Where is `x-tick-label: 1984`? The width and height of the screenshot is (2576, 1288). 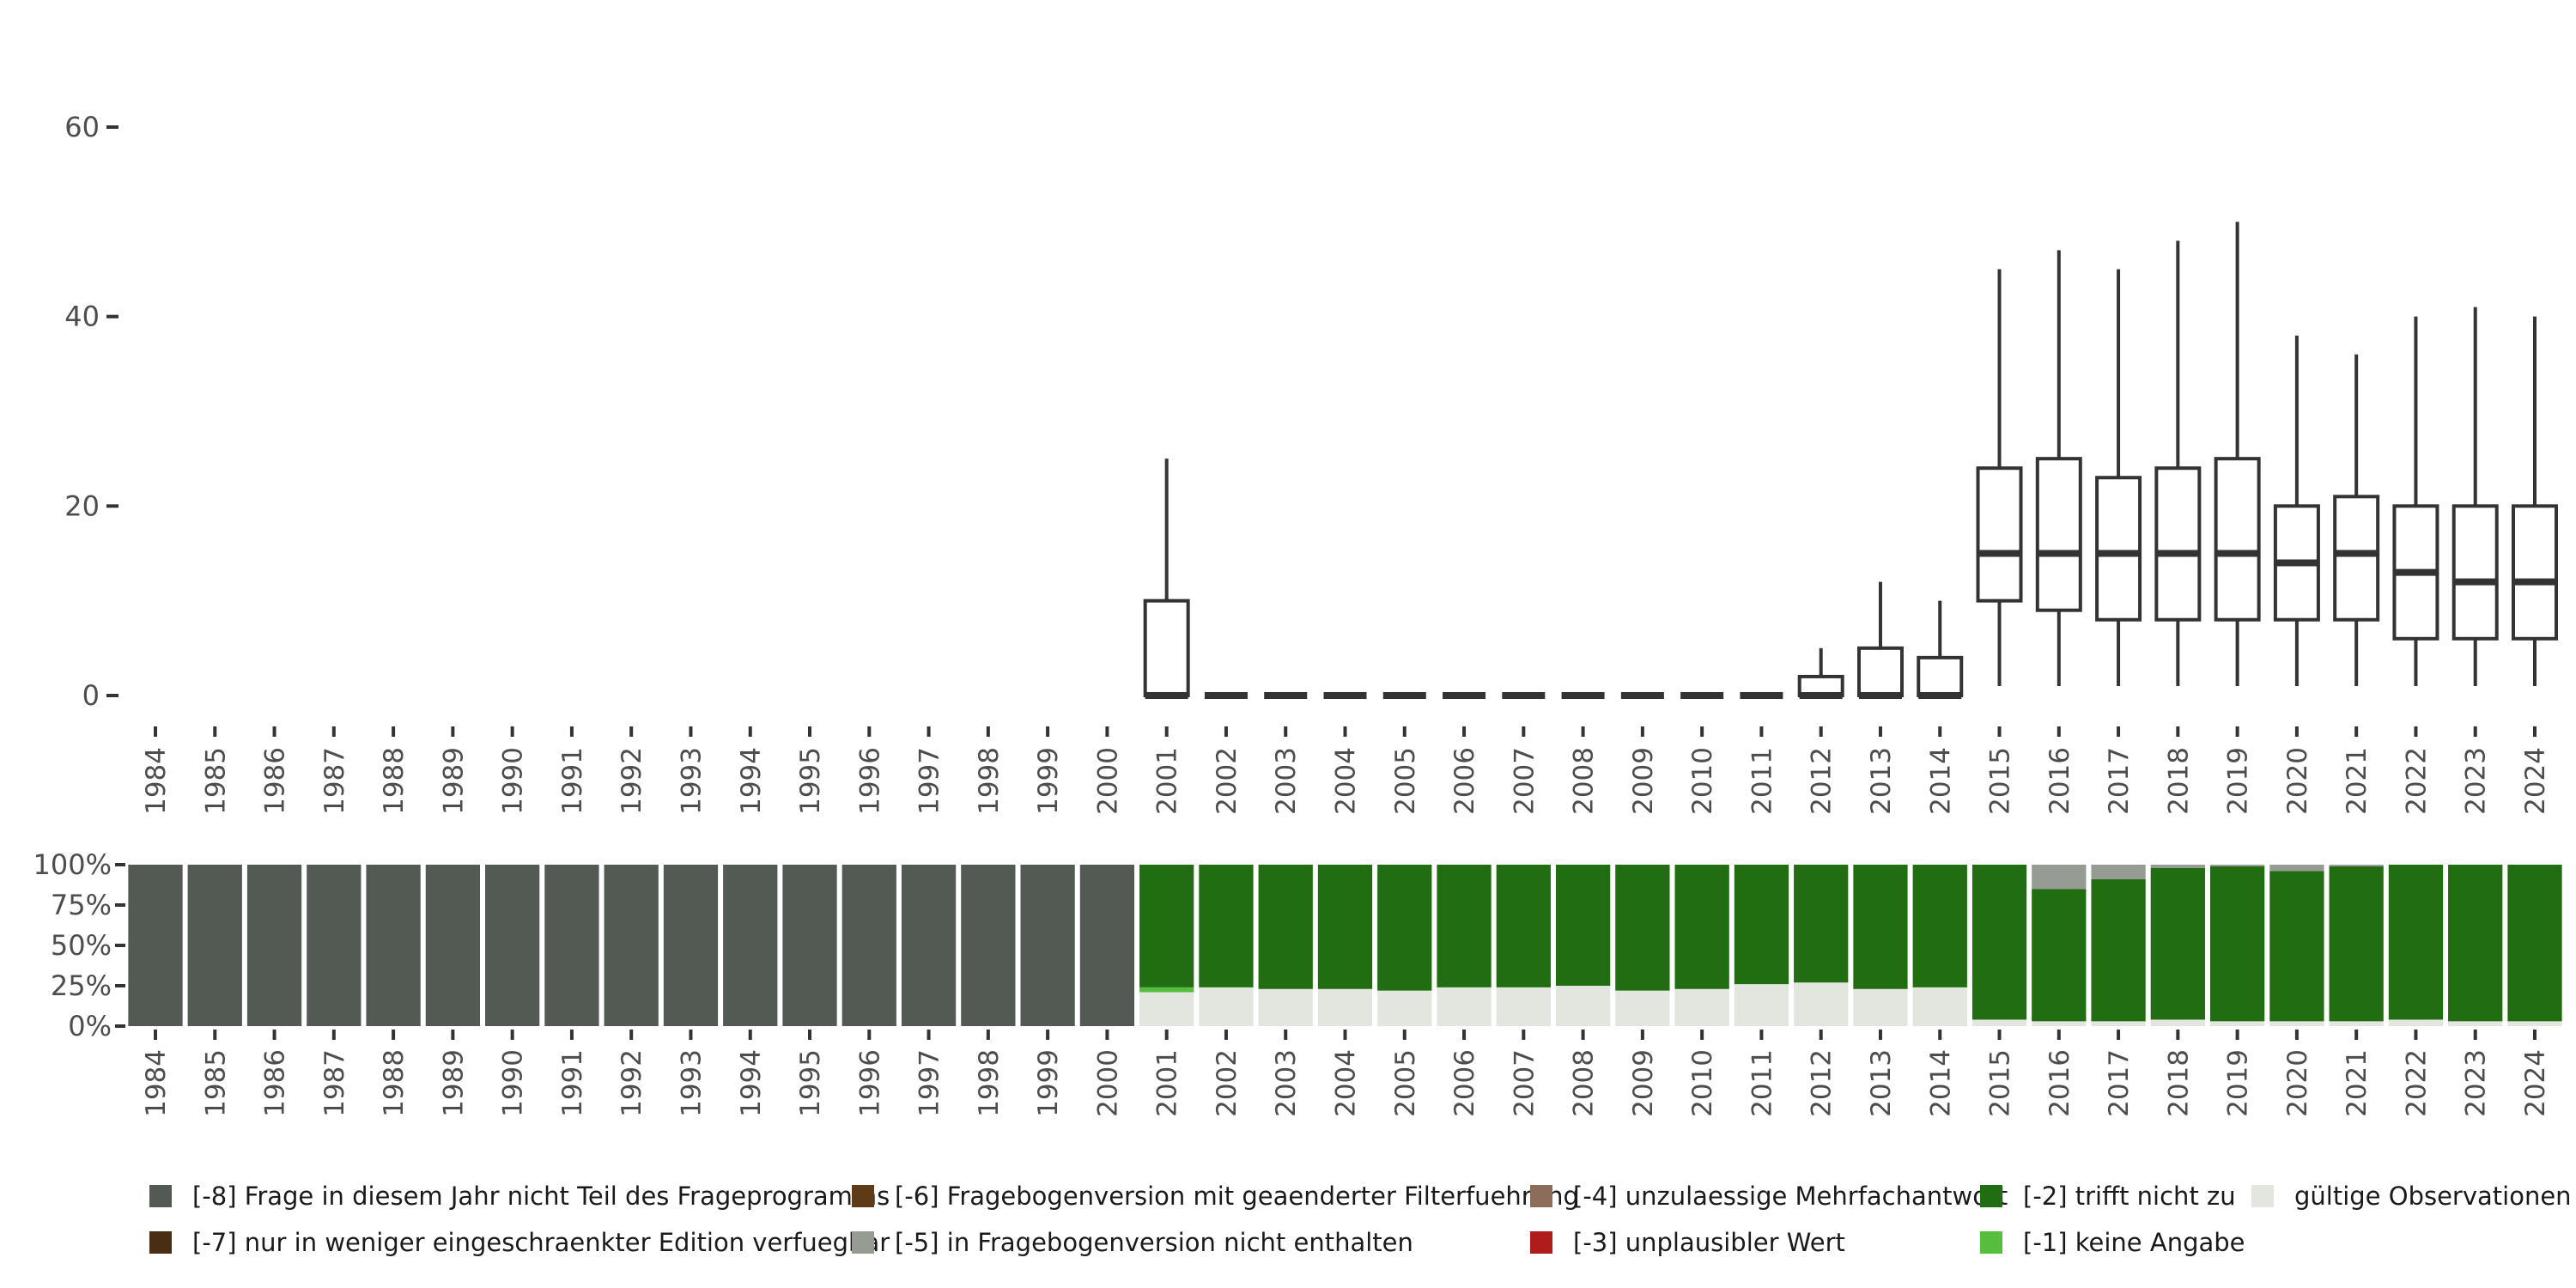 x-tick-label: 1984 is located at coordinates (156, 1083).